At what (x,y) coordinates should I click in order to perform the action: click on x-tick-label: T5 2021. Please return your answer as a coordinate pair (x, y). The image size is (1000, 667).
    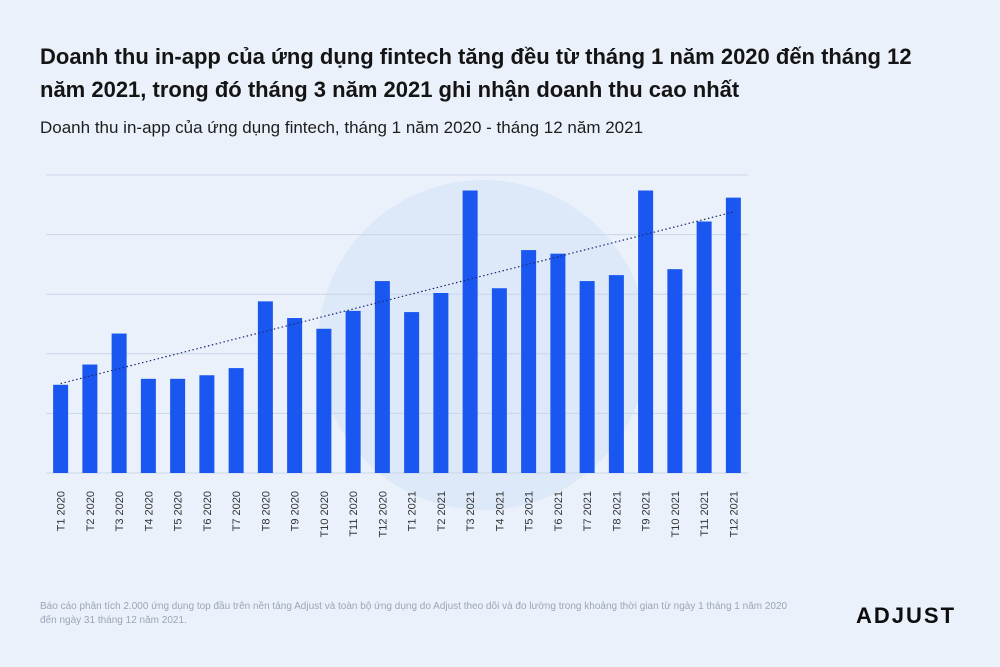
    Looking at the image, I should click on (530, 511).